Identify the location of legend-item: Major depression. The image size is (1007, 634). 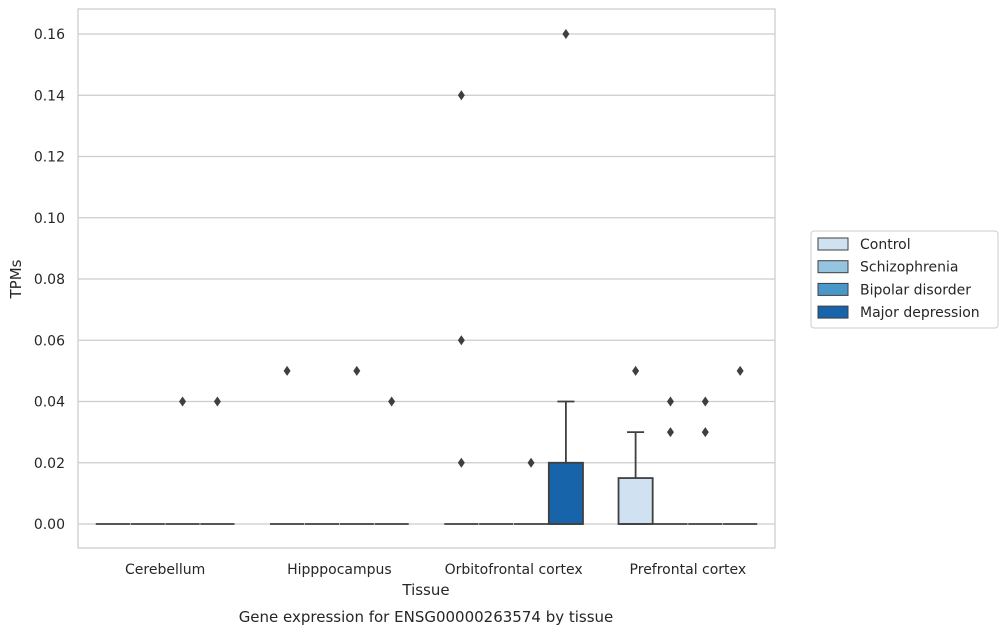
(898, 313).